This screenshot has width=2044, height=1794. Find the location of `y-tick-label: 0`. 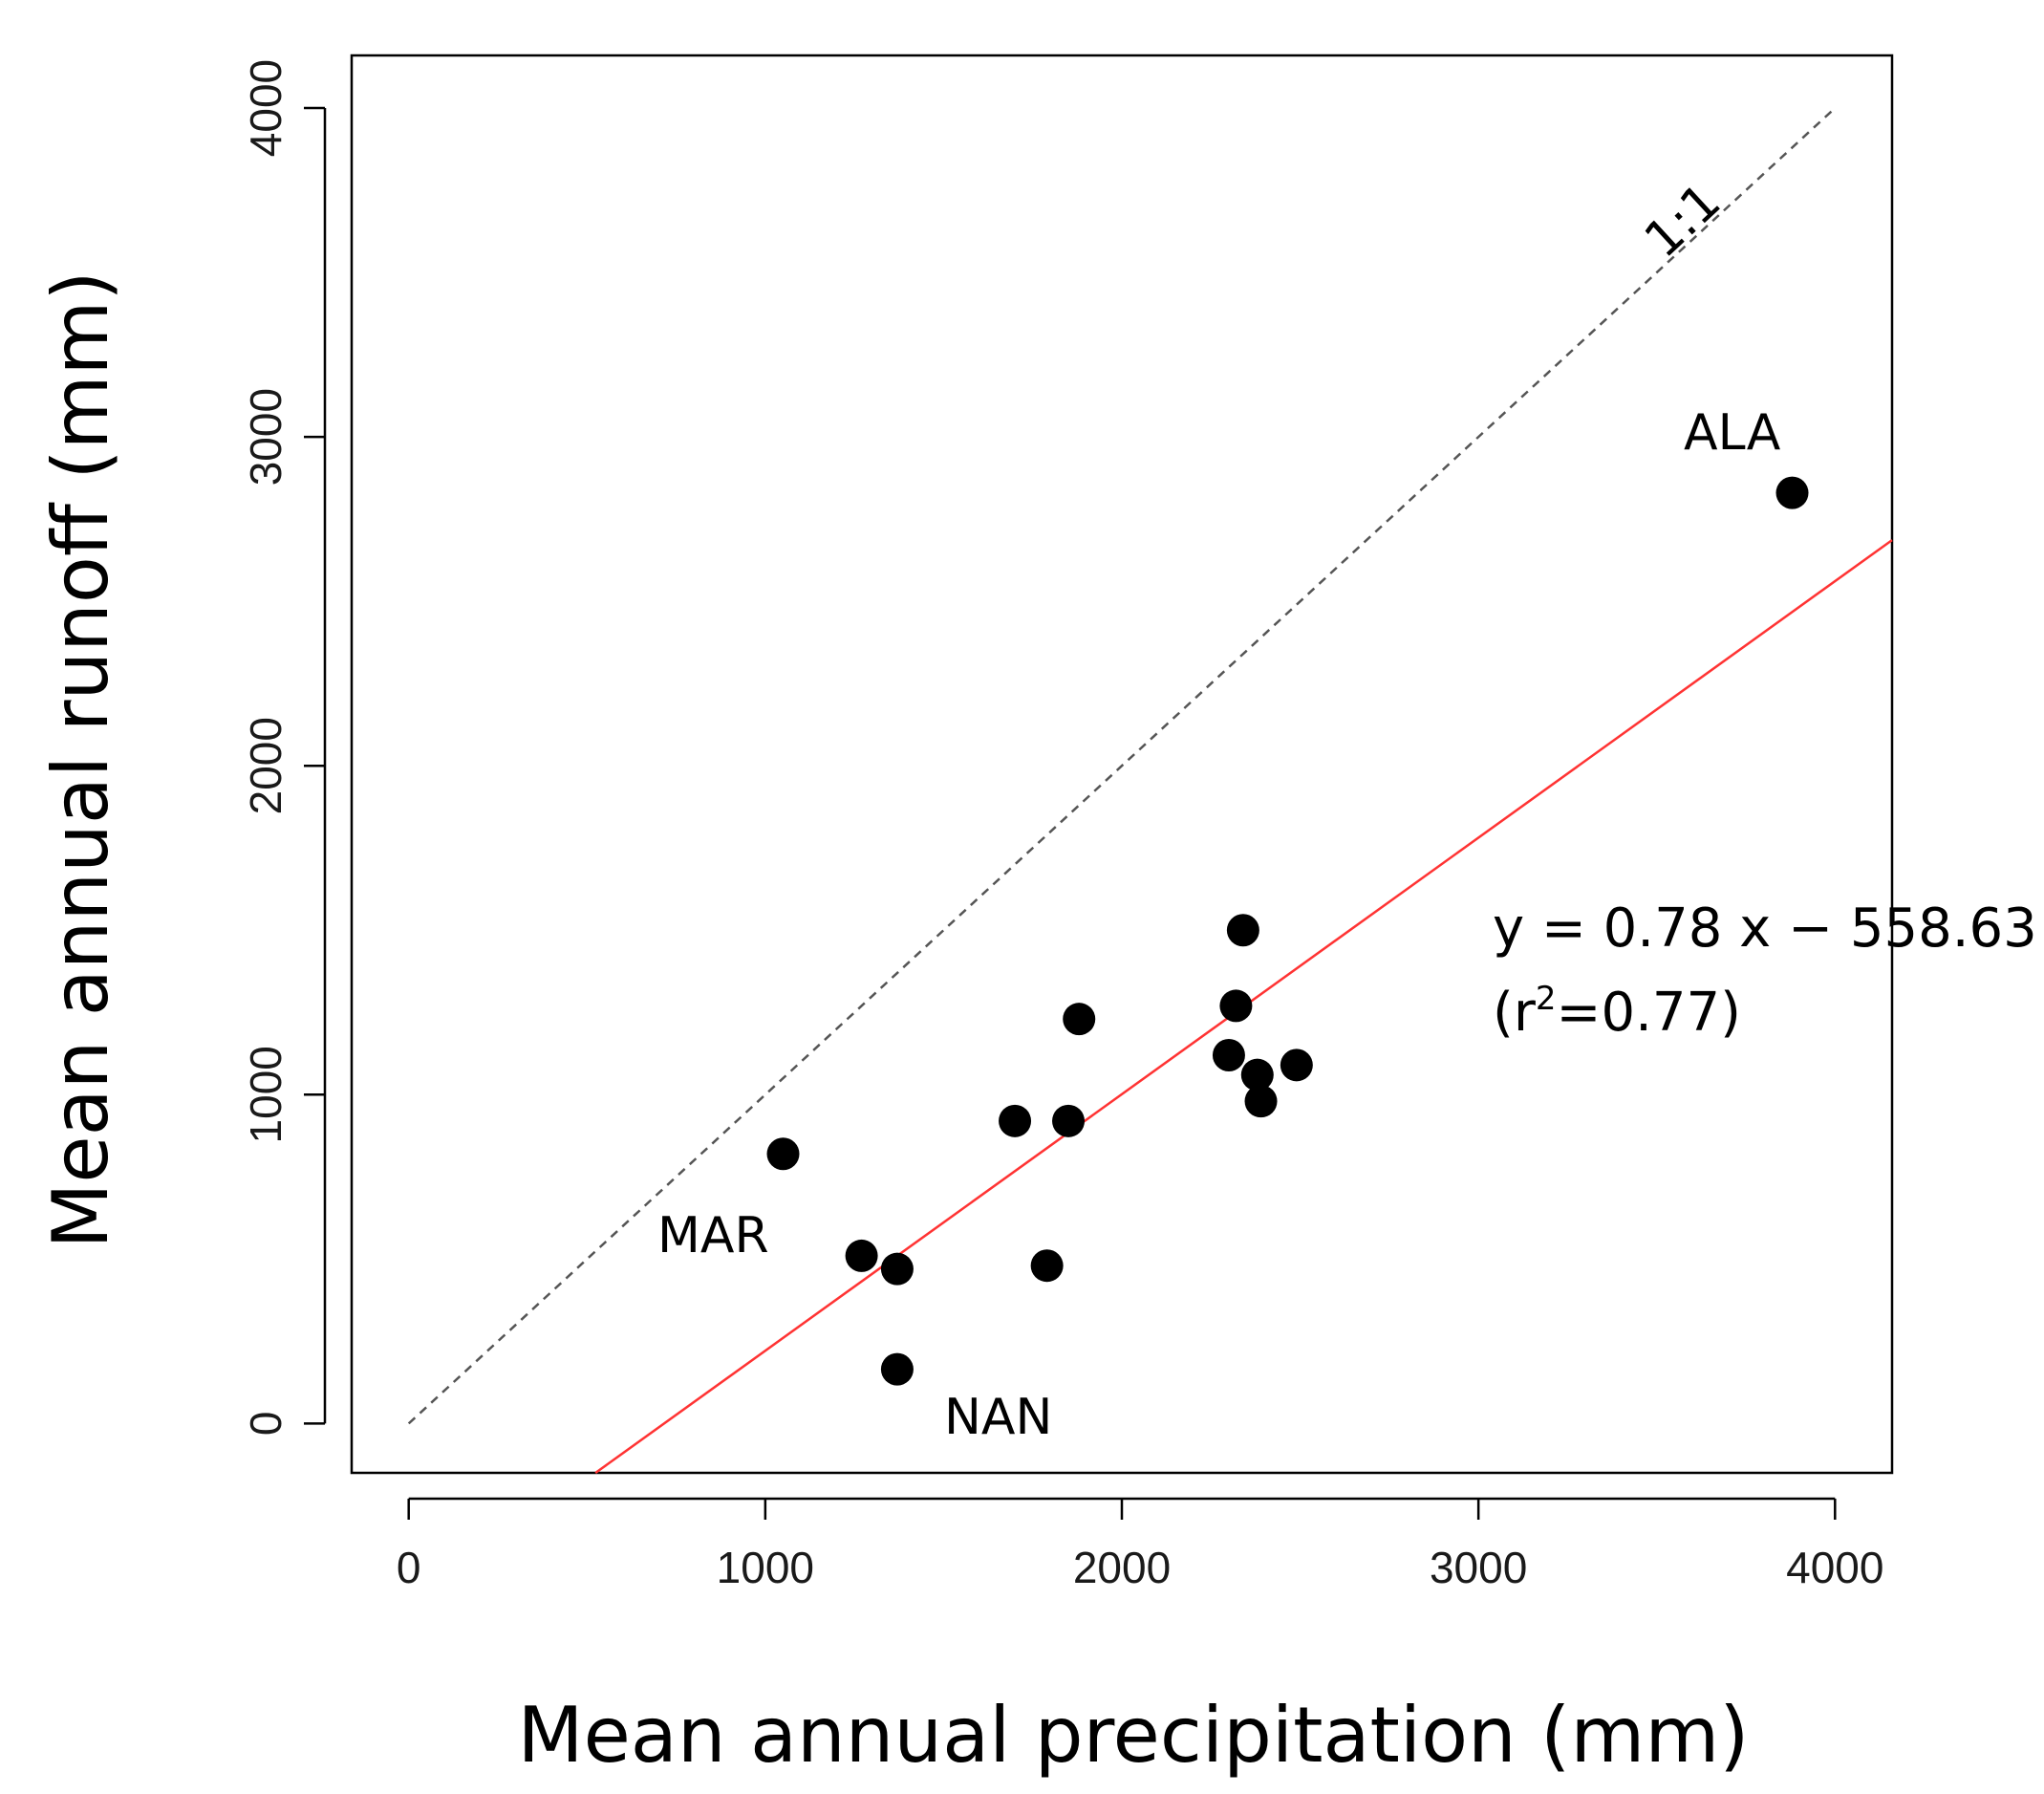

y-tick-label: 0 is located at coordinates (265, 1424).